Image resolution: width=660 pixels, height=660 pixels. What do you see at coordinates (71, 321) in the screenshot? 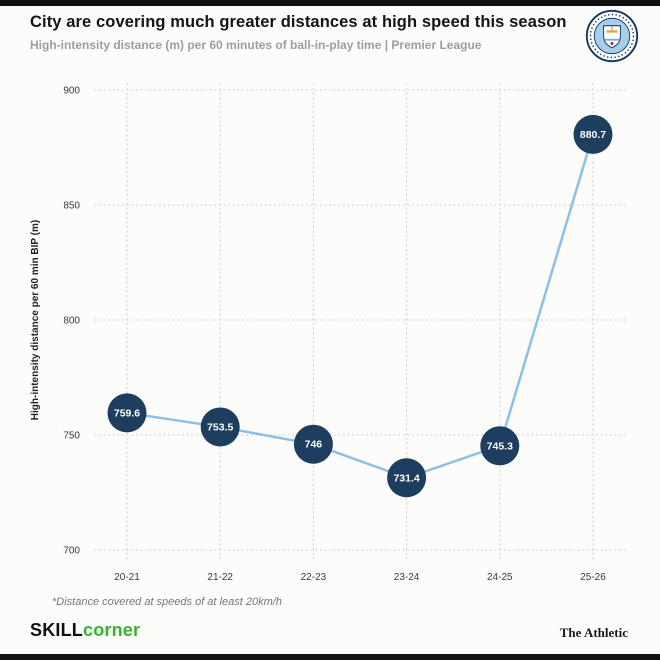
I see `svg-text: 800` at bounding box center [71, 321].